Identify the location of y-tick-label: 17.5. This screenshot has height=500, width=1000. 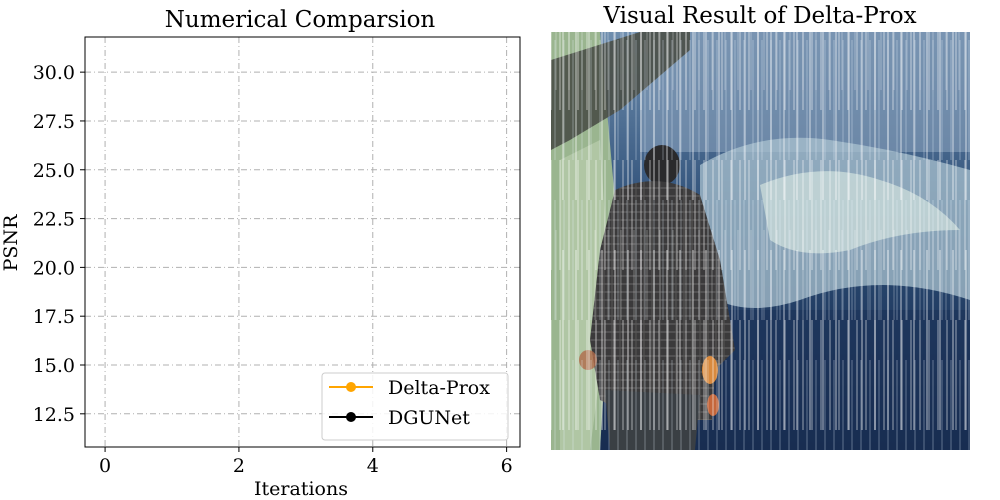
(54, 317).